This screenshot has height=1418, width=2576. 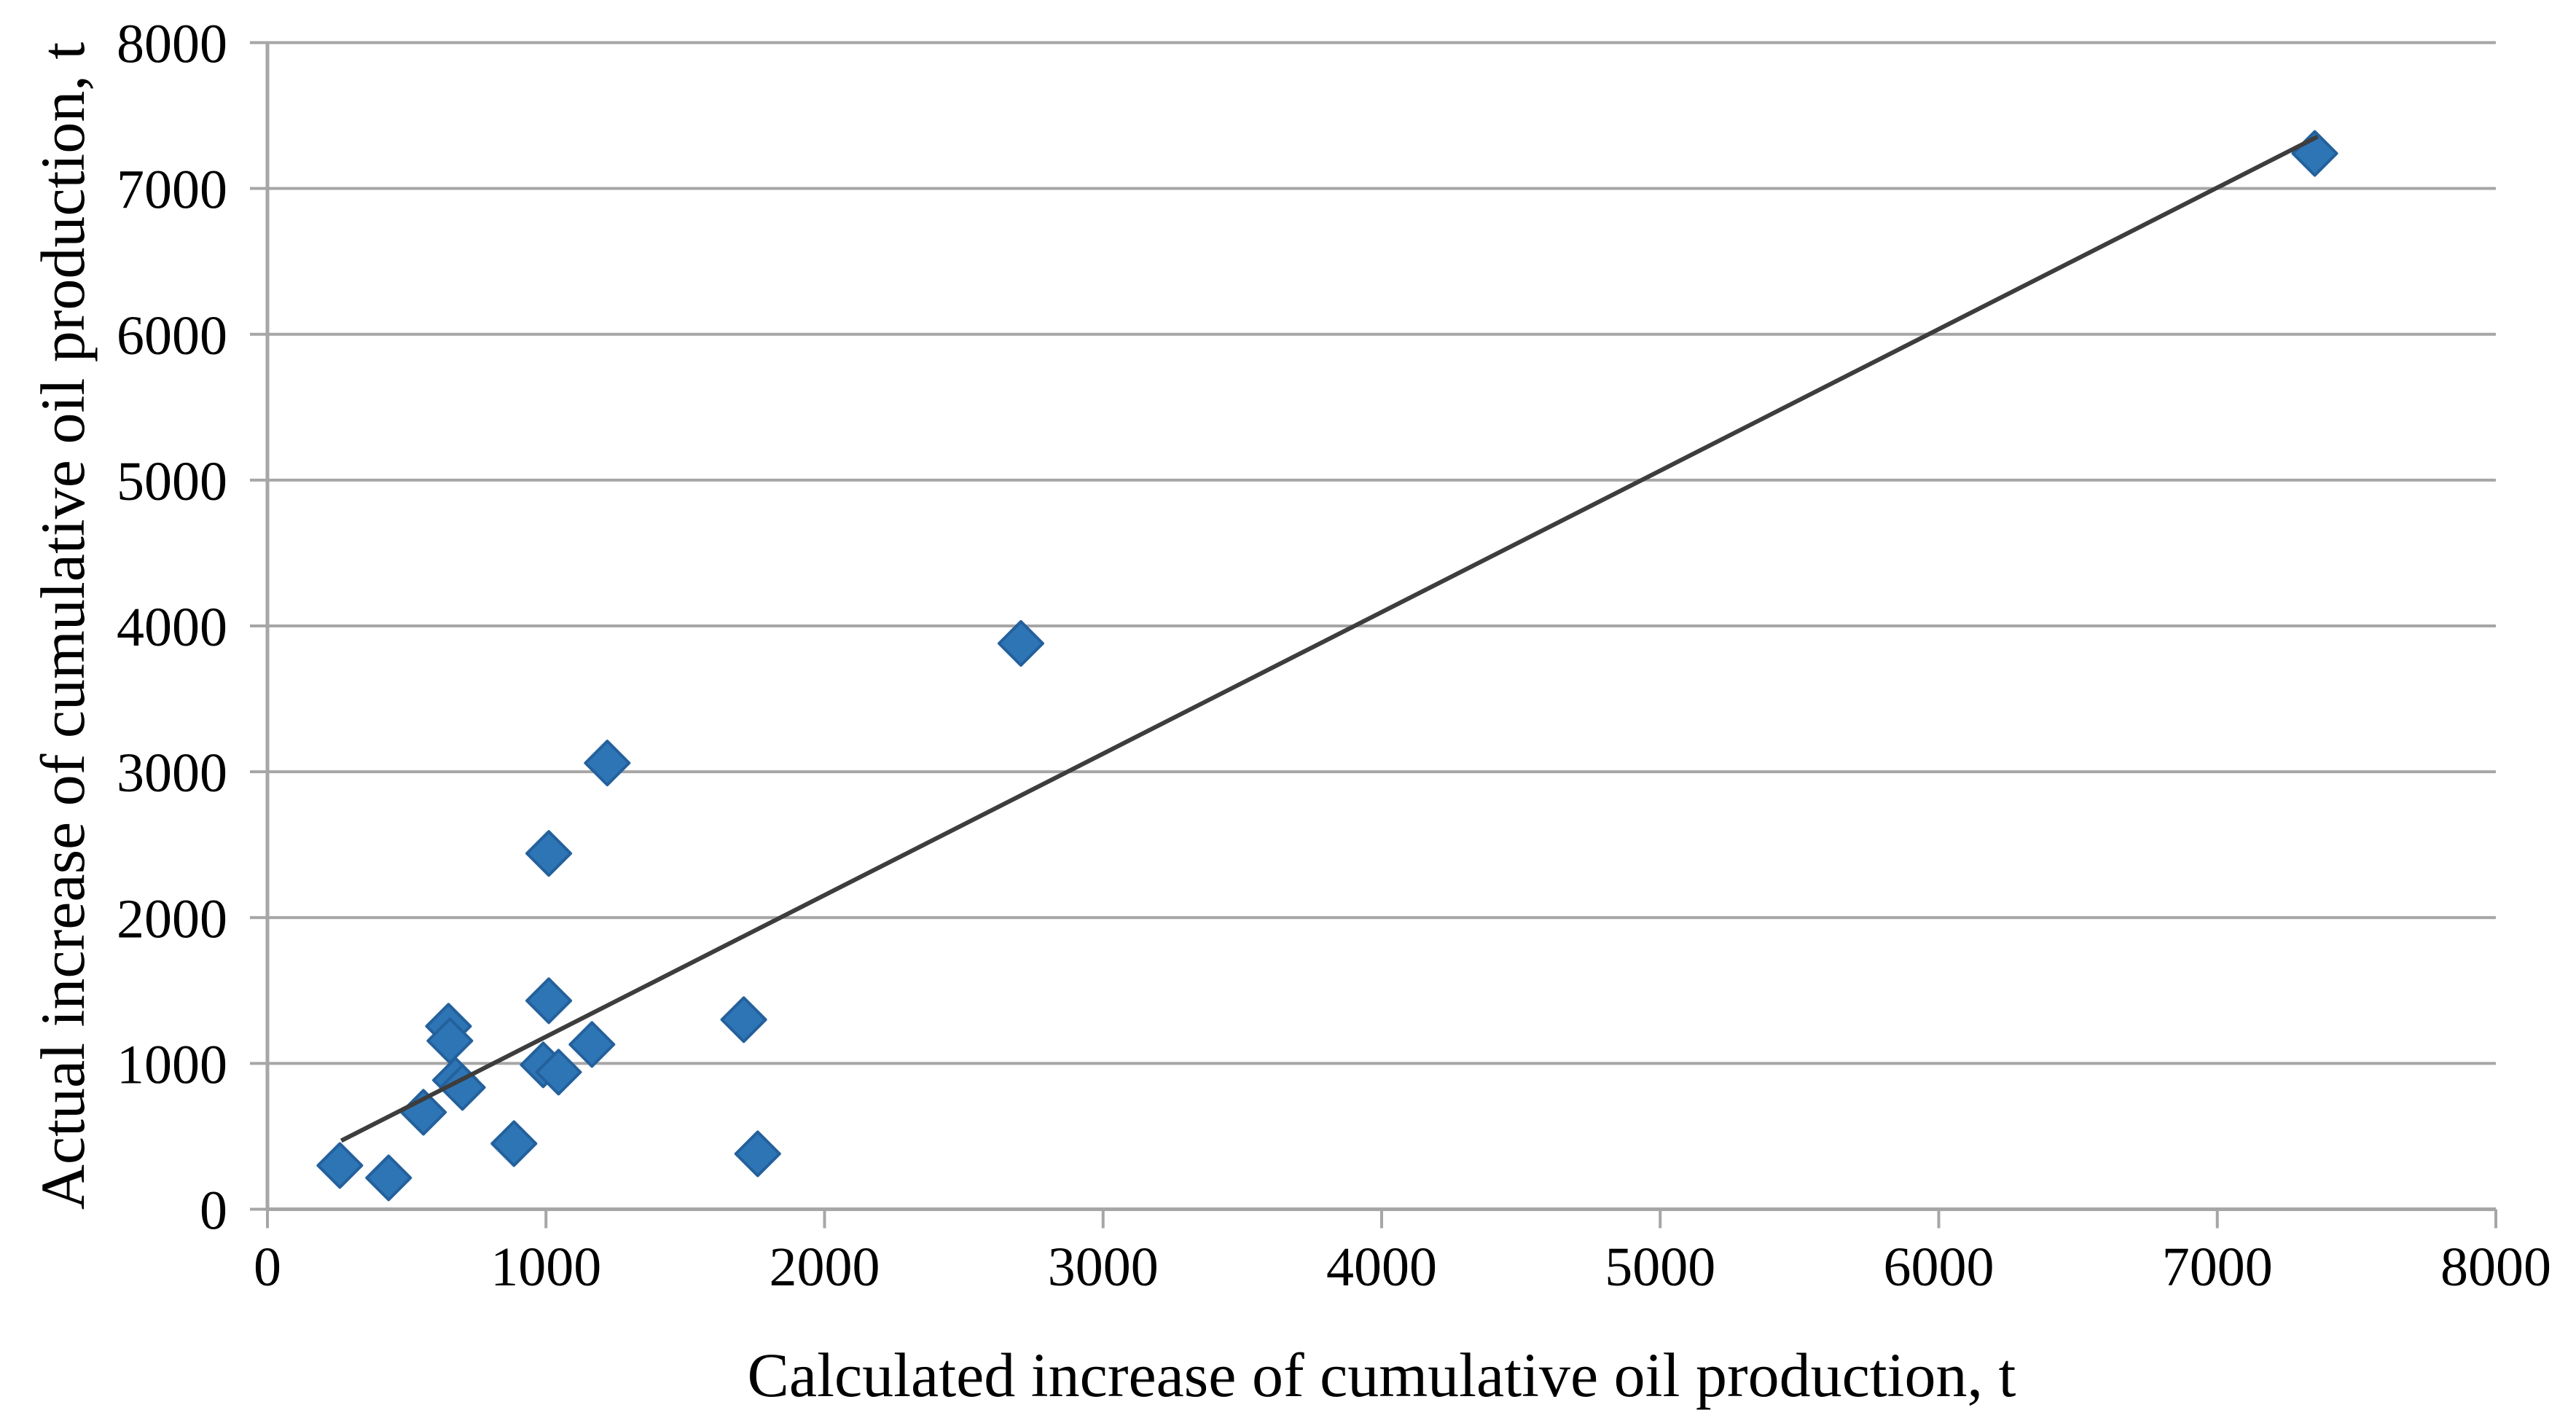 I want to click on x-tick-label: 5000, so click(x=1660, y=1268).